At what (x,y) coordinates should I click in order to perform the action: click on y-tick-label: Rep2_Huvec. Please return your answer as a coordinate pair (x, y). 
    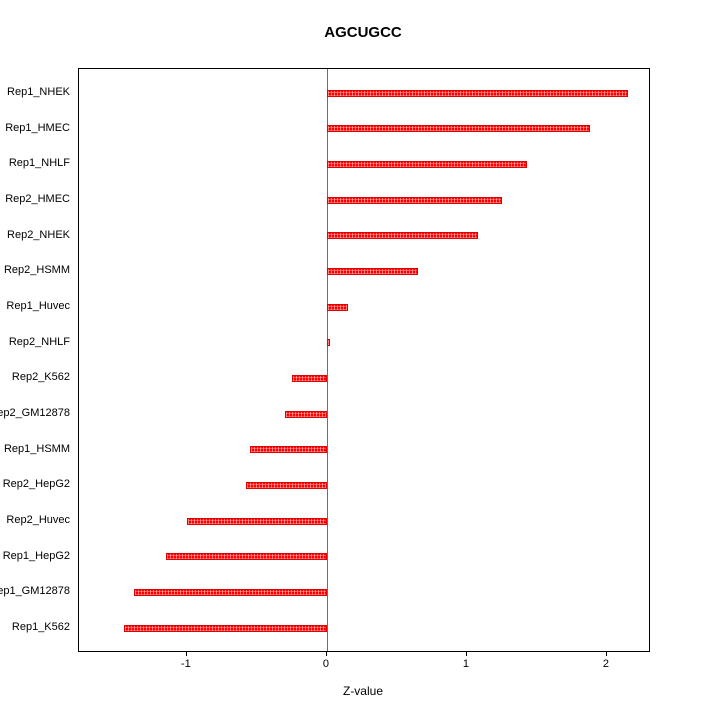
    Looking at the image, I should click on (38, 520).